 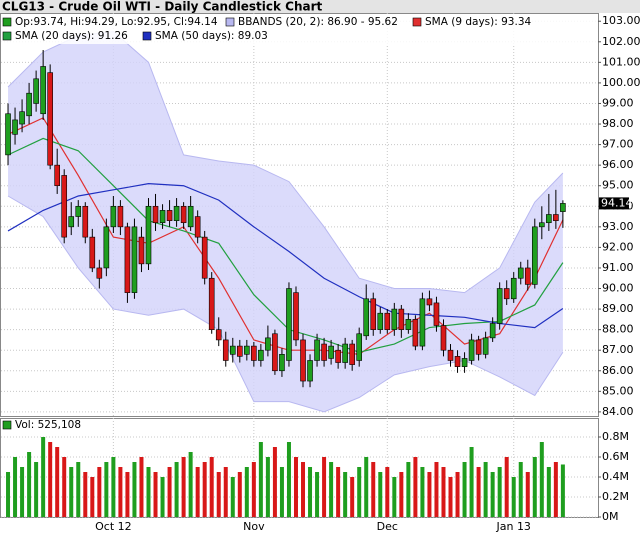 I want to click on legend-label: Op:93.74, Hi:94.29, Lo:92.95, Cl:94.14, so click(x=116, y=22).